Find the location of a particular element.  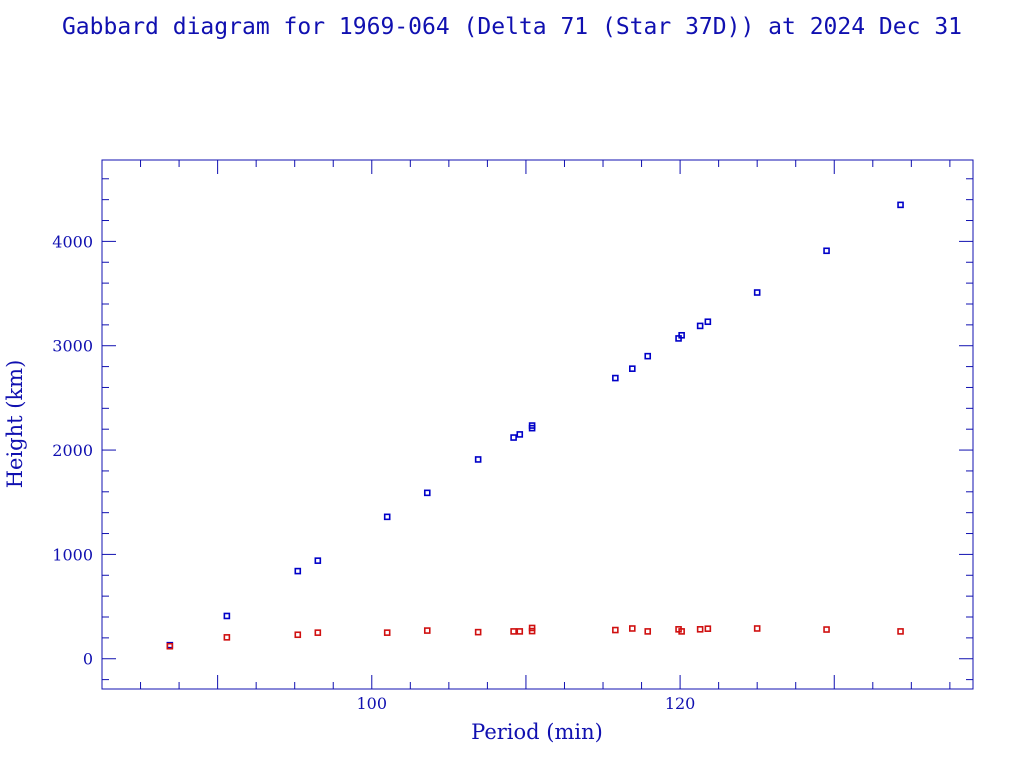

y-axis-label: Height (km) is located at coordinates (15, 424).